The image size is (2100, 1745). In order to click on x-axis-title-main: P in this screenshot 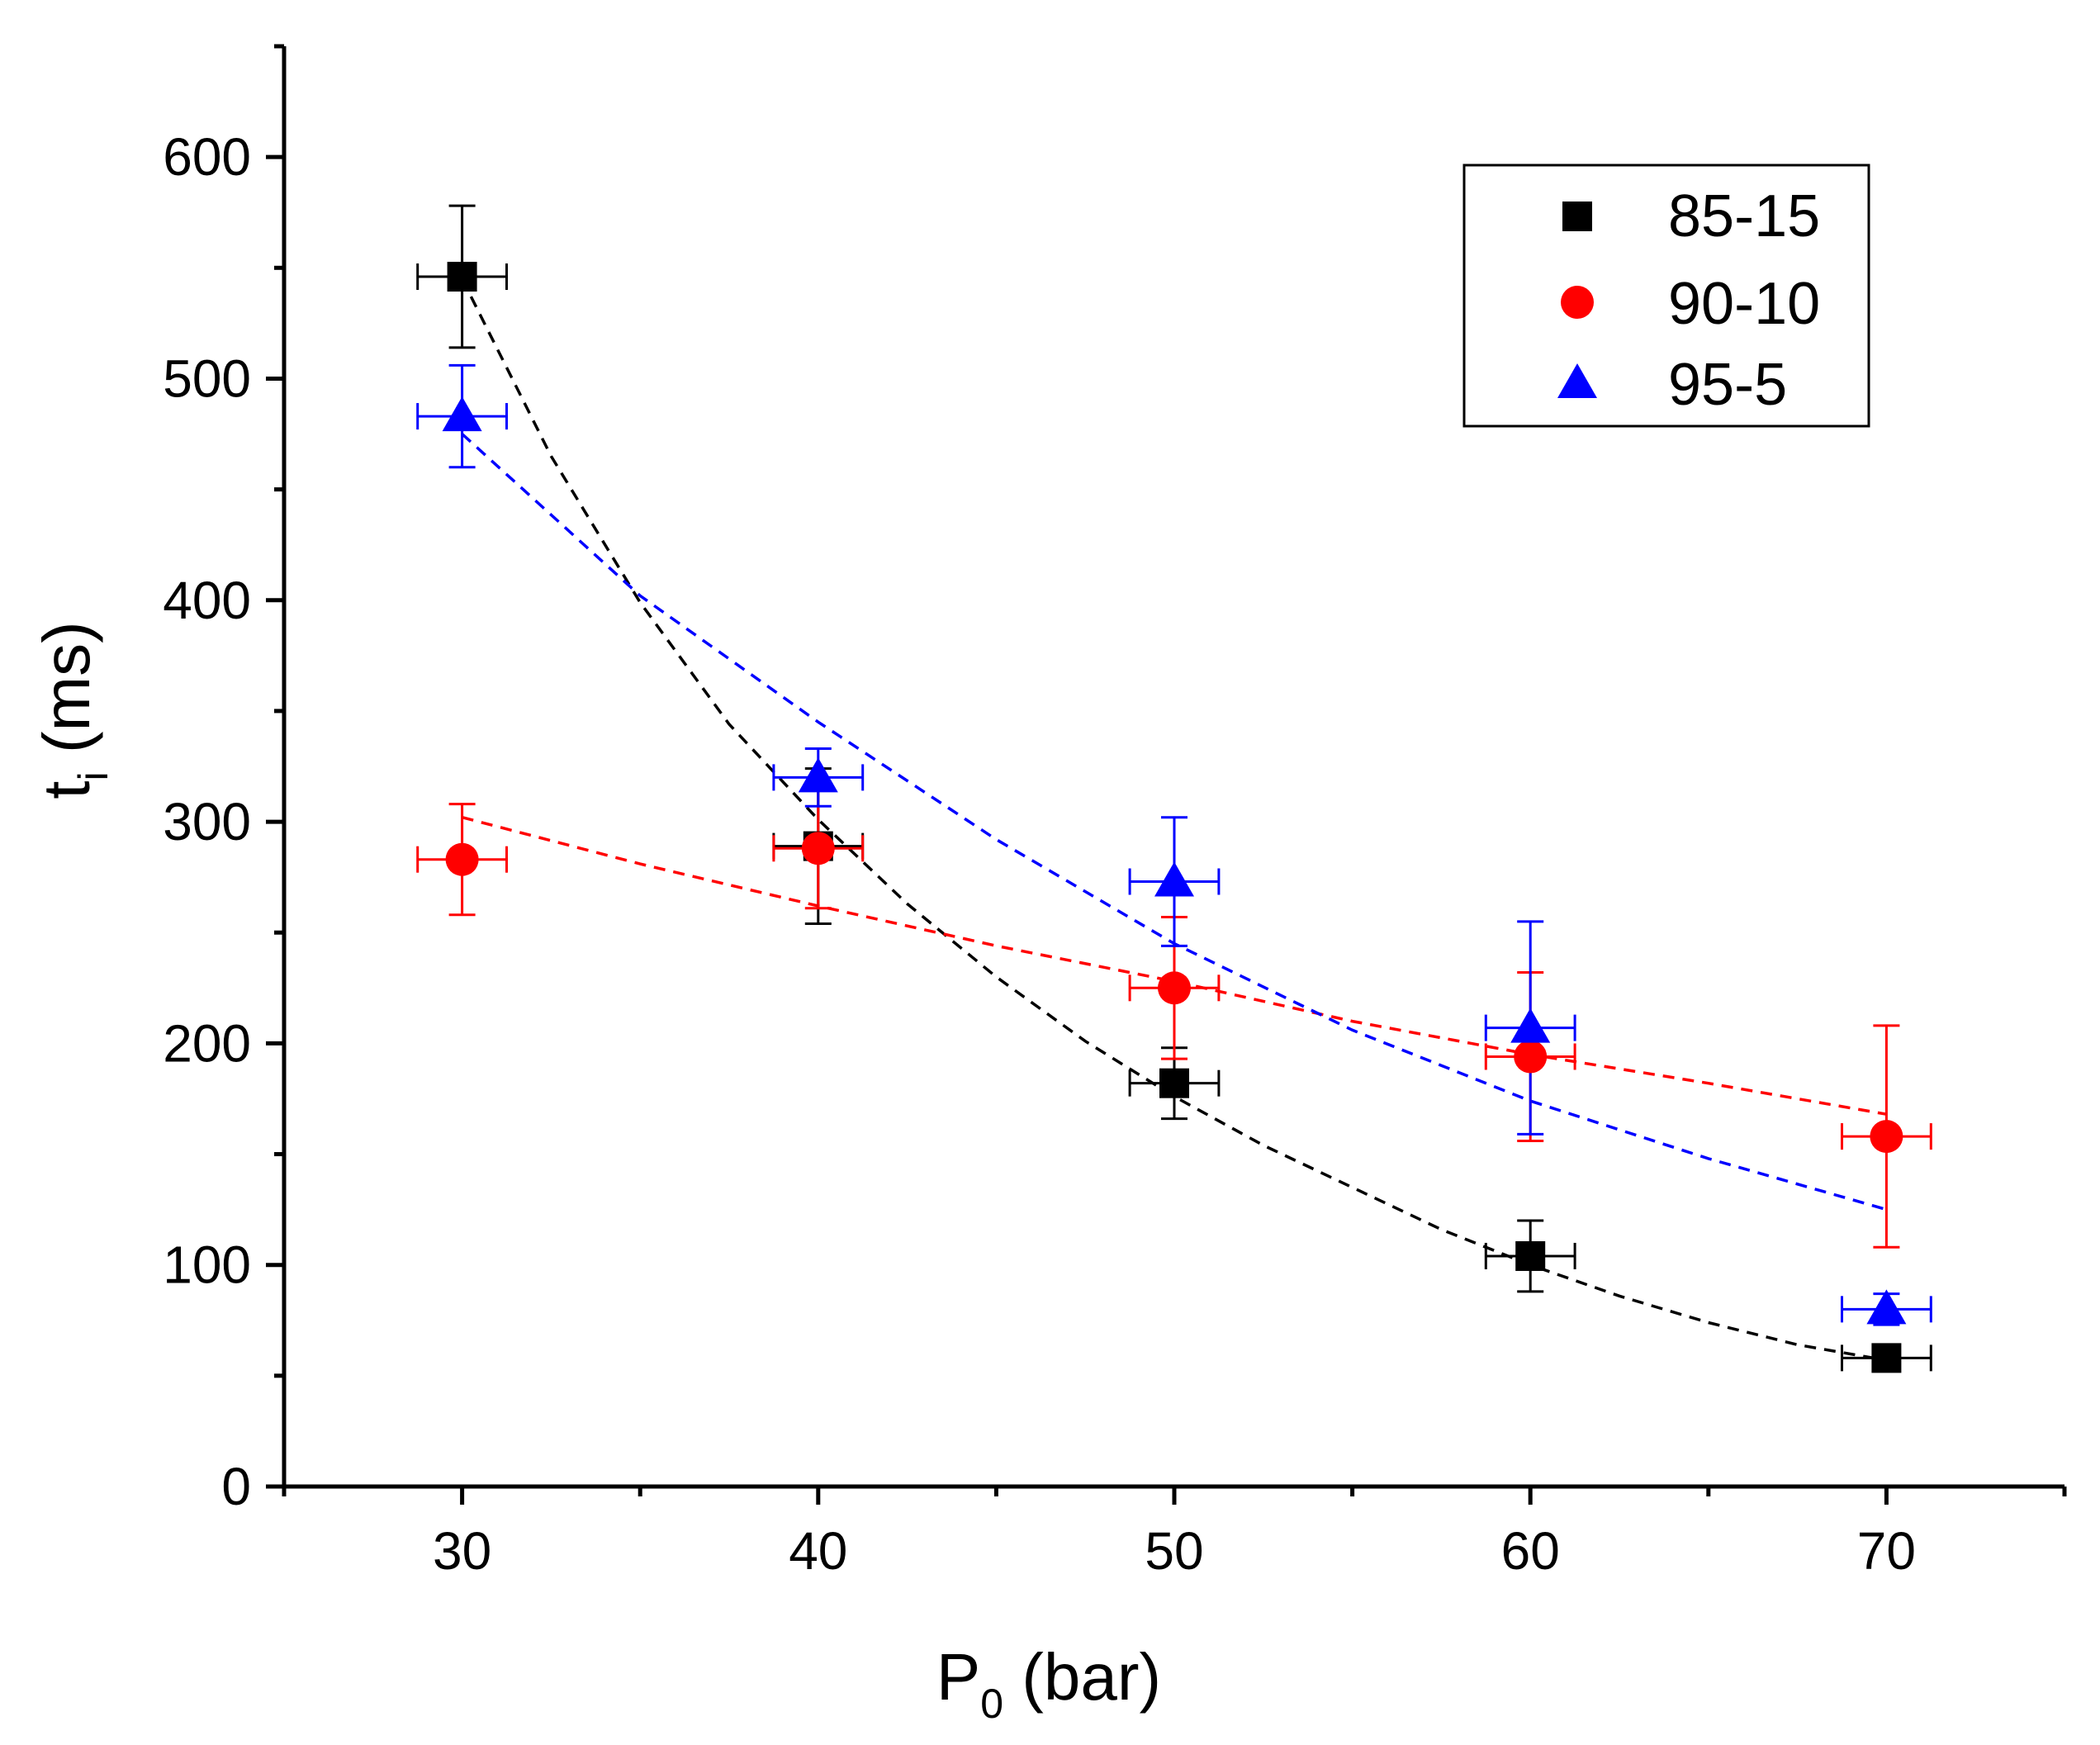, I will do `click(958, 1677)`.